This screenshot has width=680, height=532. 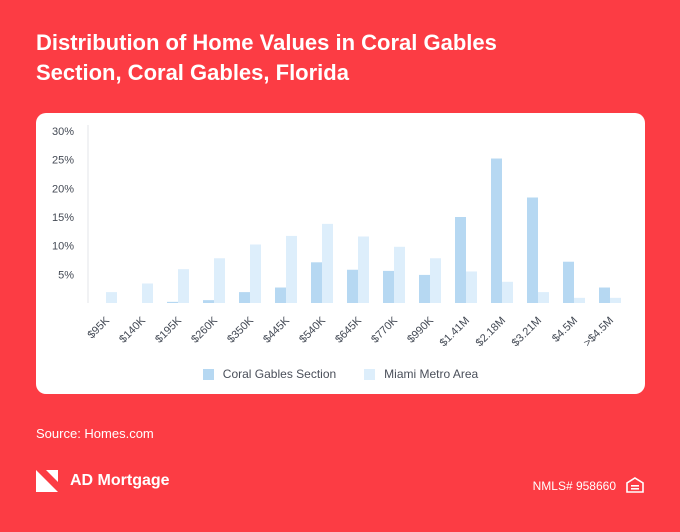 I want to click on y-tick-label: 15%, so click(x=63, y=218).